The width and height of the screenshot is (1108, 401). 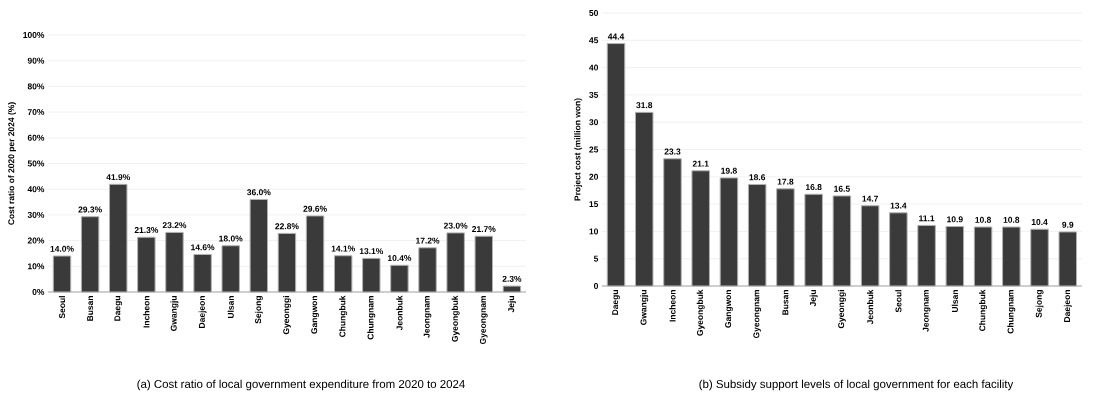 What do you see at coordinates (12, 163) in the screenshot?
I see `y-axis-title: Cost ratio of 2020 per 2024 (%)` at bounding box center [12, 163].